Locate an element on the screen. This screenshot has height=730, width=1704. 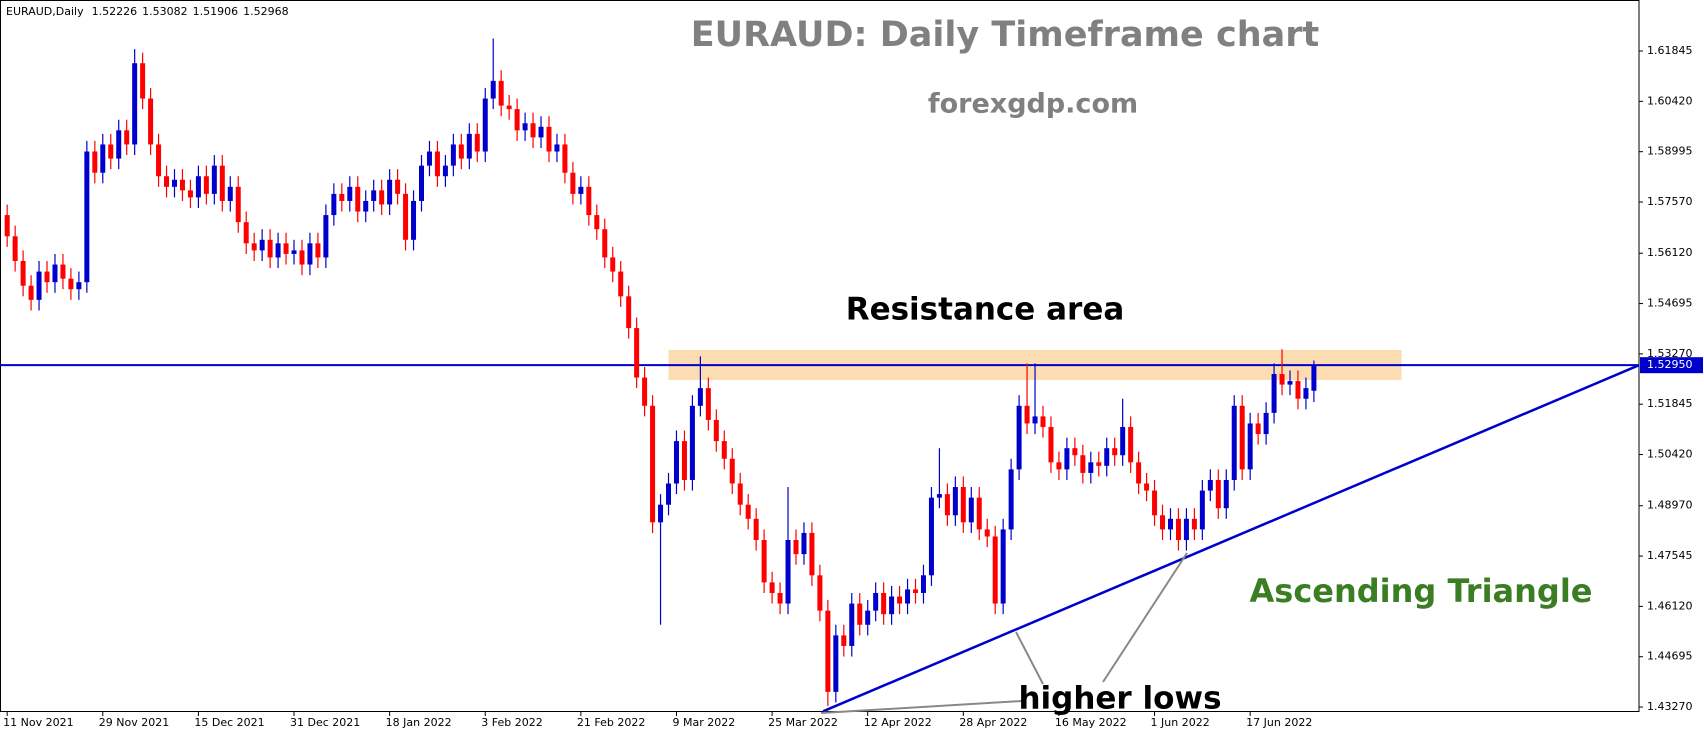
x-tick-label: 1 Jun 2022 is located at coordinates (1180, 722).